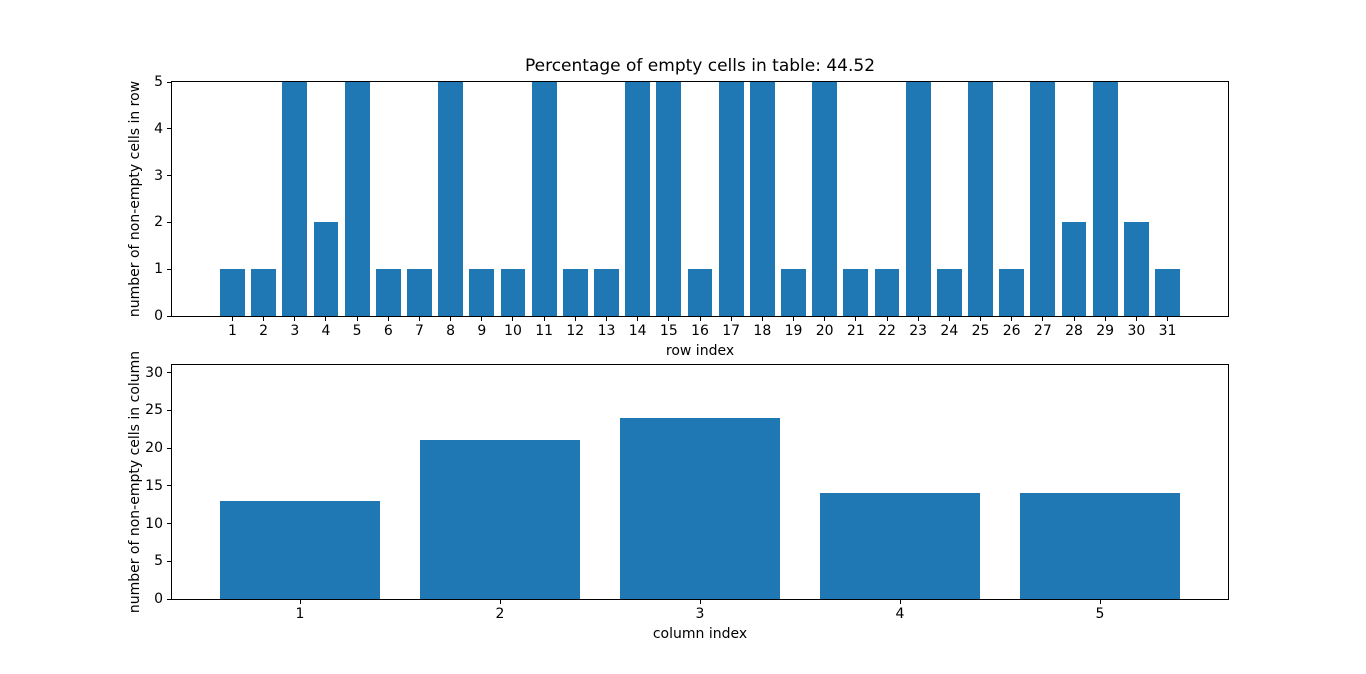 The width and height of the screenshot is (1366, 674). What do you see at coordinates (154, 410) in the screenshot?
I see `y-tick-label: 25` at bounding box center [154, 410].